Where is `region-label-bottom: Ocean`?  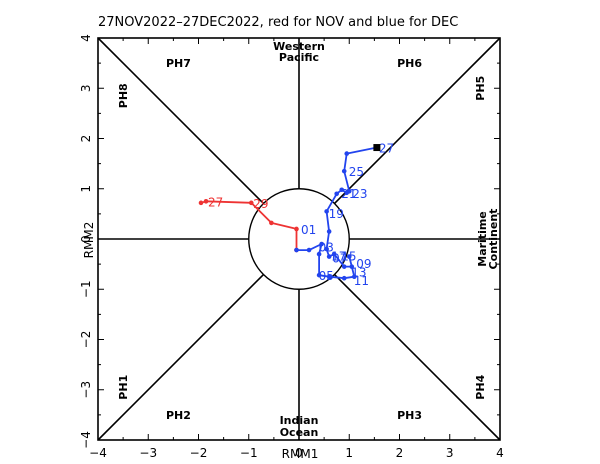 region-label-bottom: Ocean is located at coordinates (299, 432).